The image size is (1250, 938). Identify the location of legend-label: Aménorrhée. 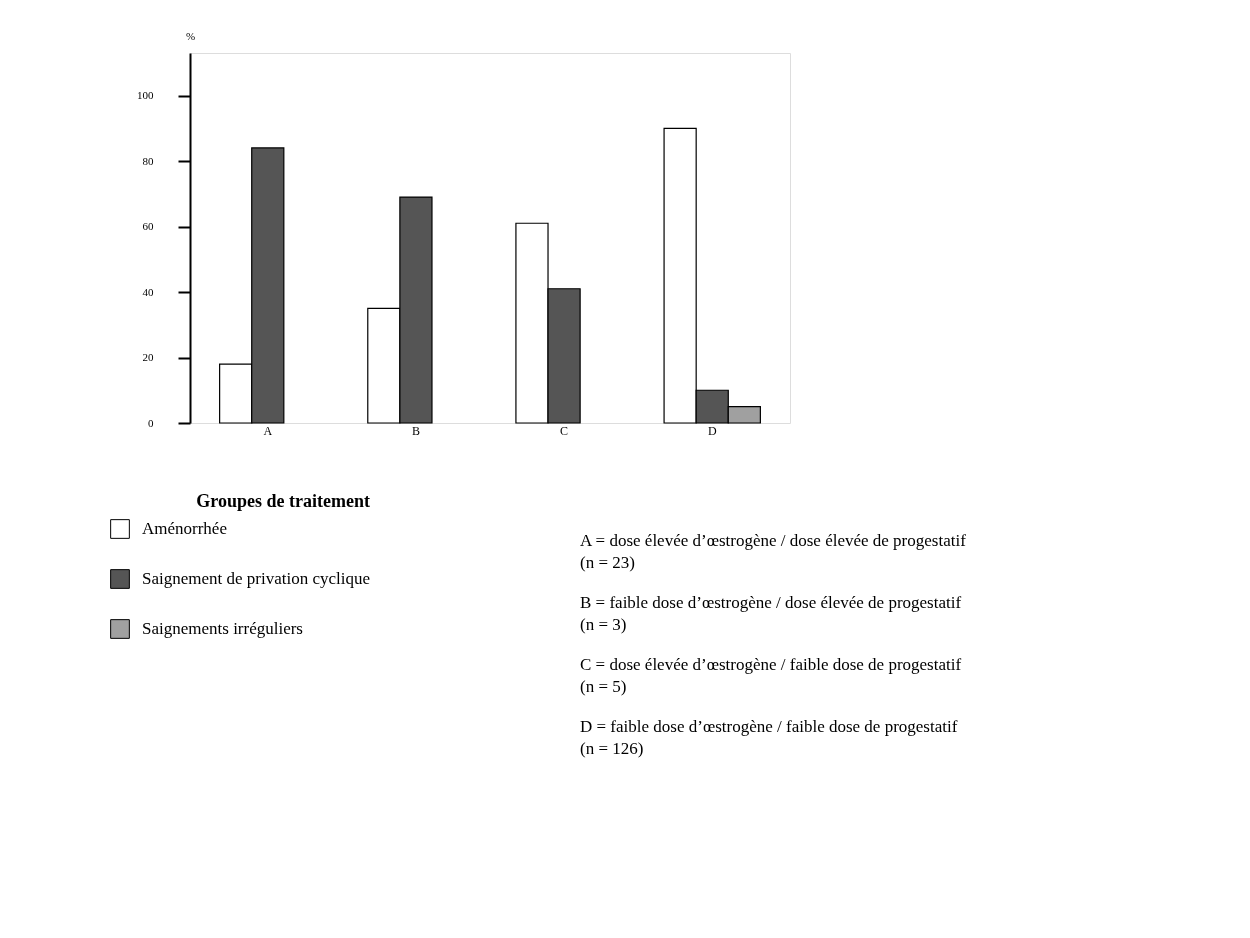
(184, 528).